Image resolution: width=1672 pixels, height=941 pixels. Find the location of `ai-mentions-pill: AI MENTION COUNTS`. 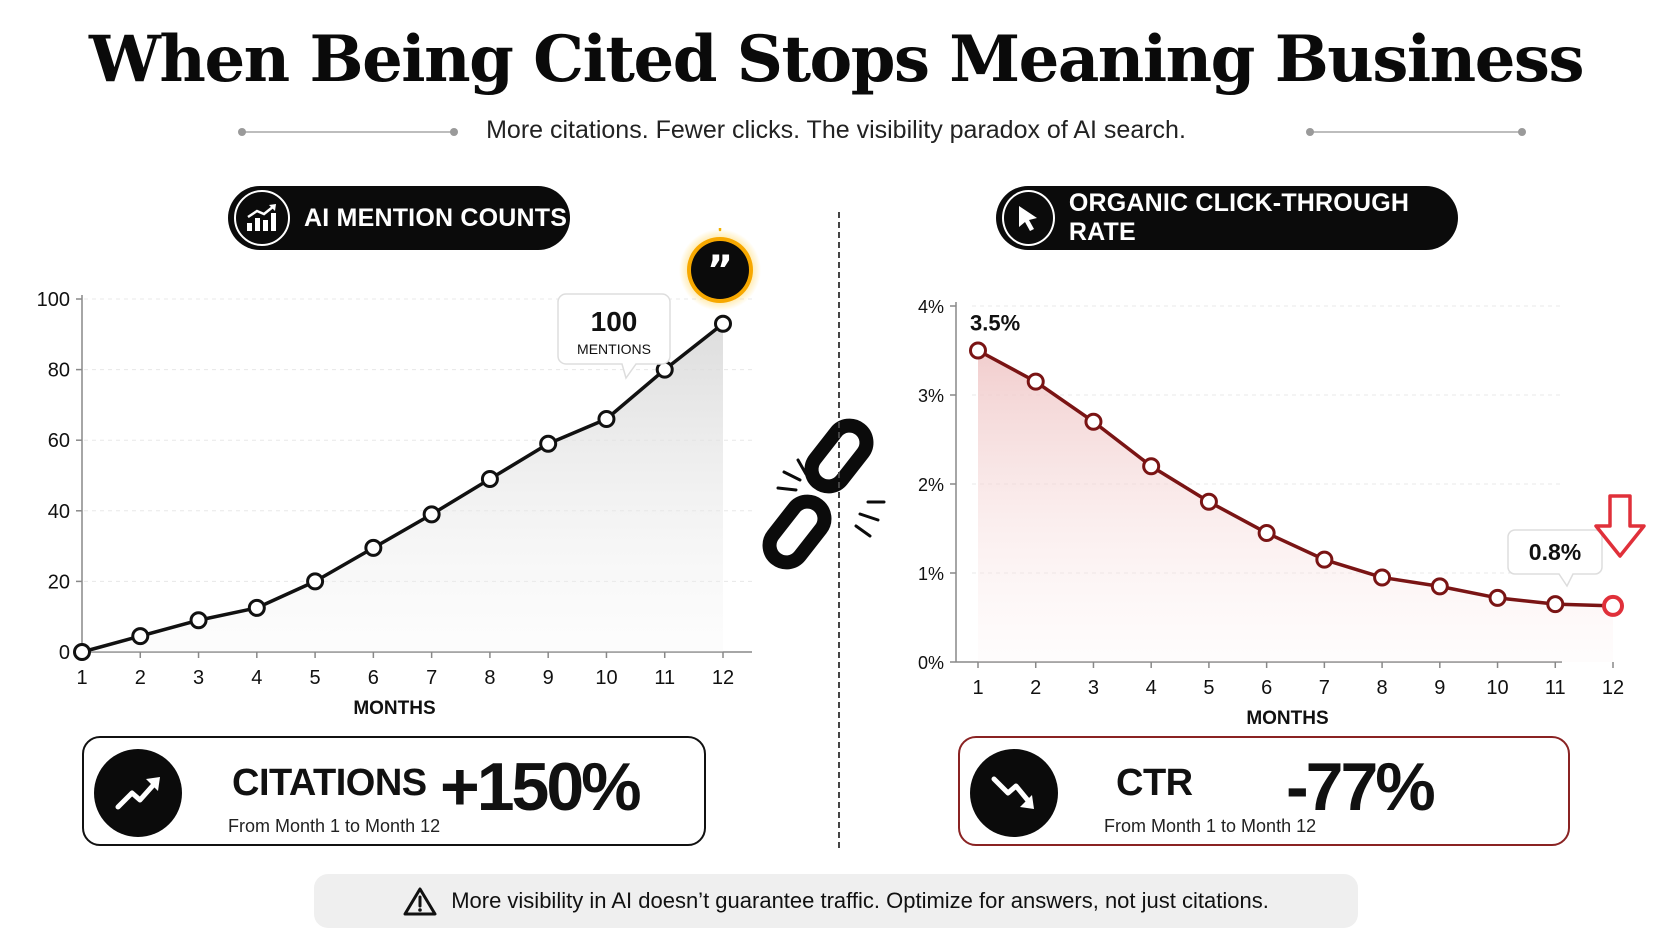

ai-mentions-pill: AI MENTION COUNTS is located at coordinates (399, 218).